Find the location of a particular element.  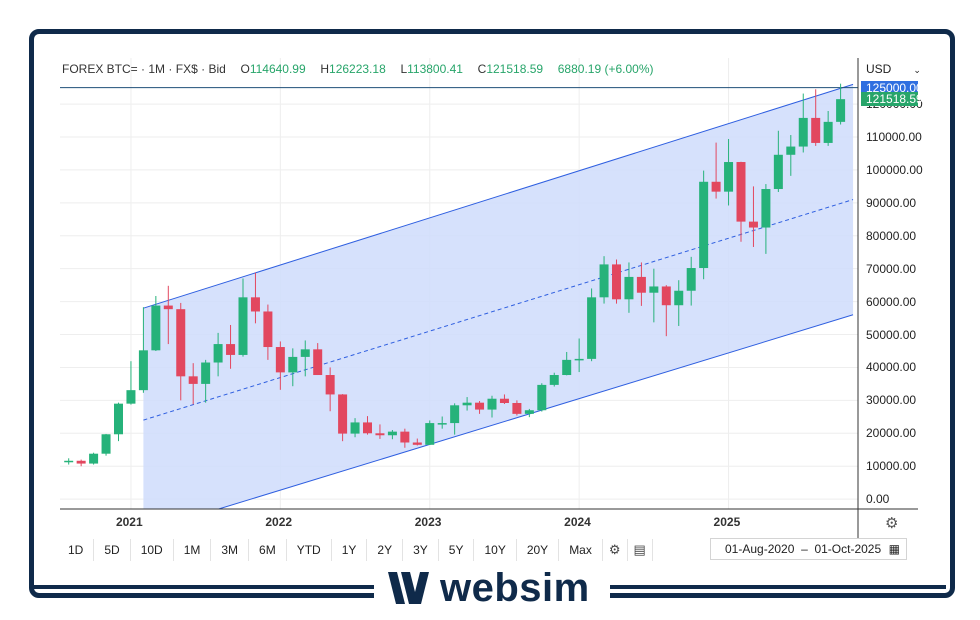

x-tick-label: 2023 is located at coordinates (428, 522).